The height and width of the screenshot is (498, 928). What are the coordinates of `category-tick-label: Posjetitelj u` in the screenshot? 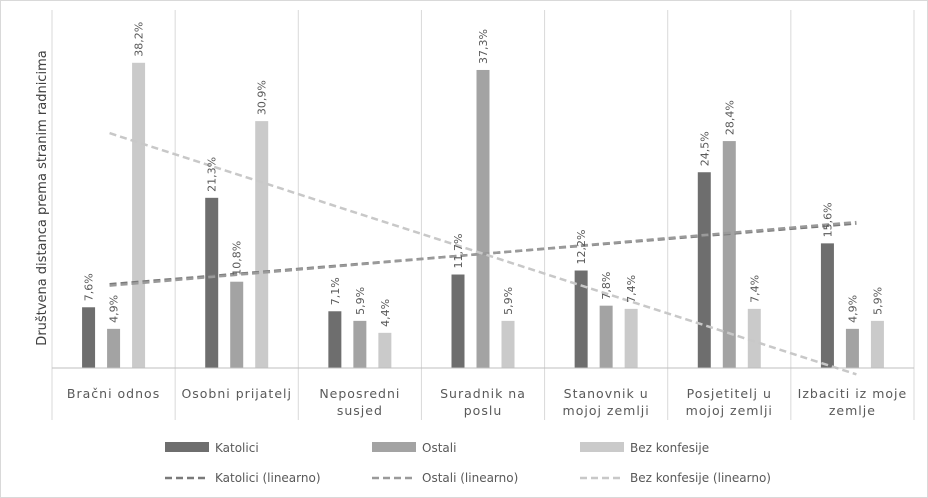 It's located at (729, 393).